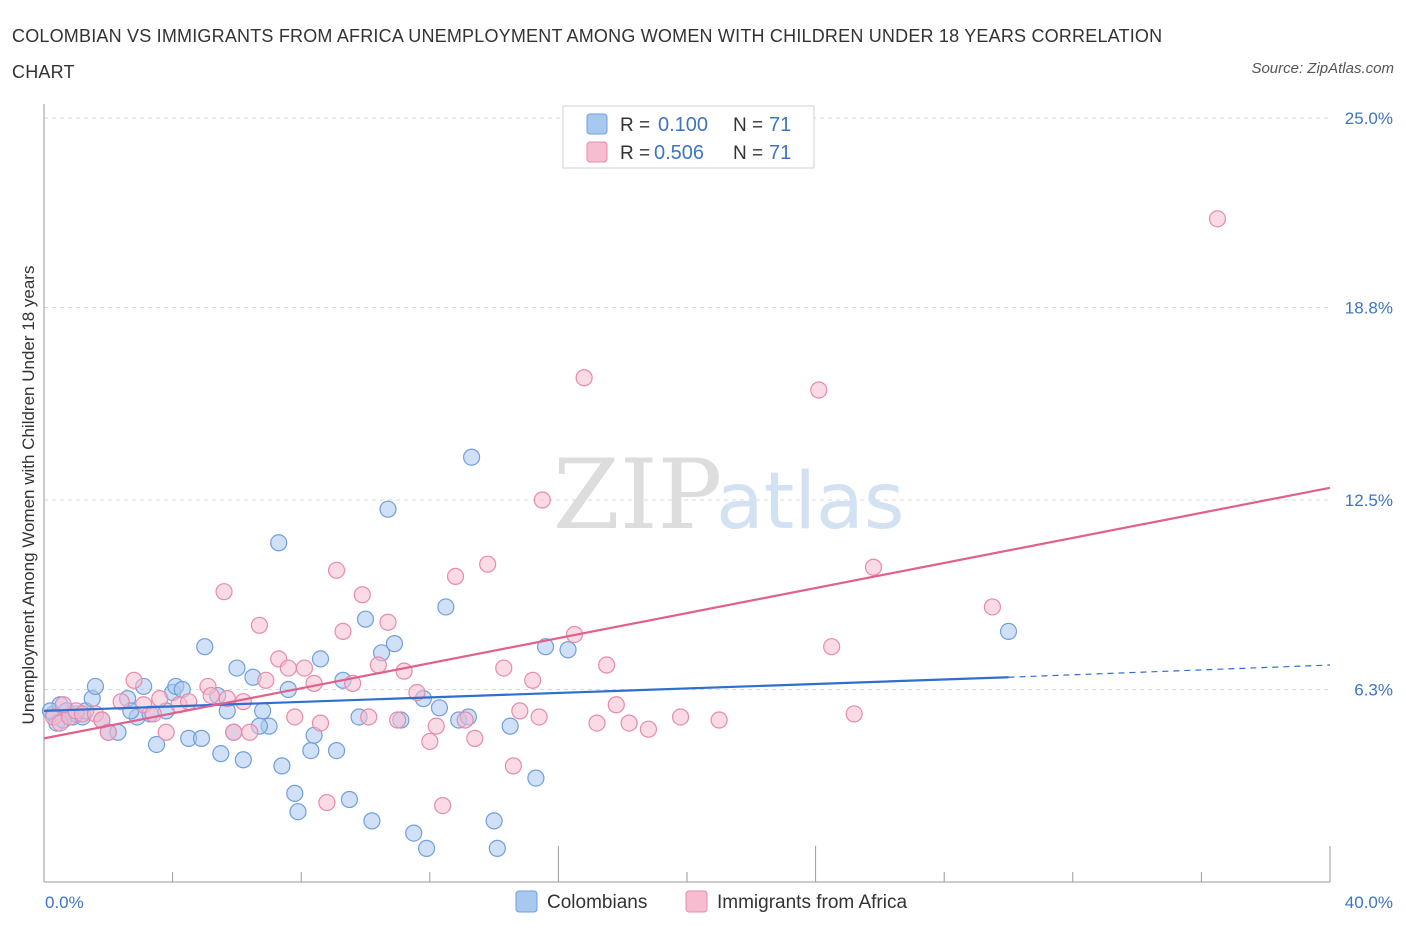 This screenshot has height=930, width=1406. I want to click on colombians-trend-line, so click(526, 694).